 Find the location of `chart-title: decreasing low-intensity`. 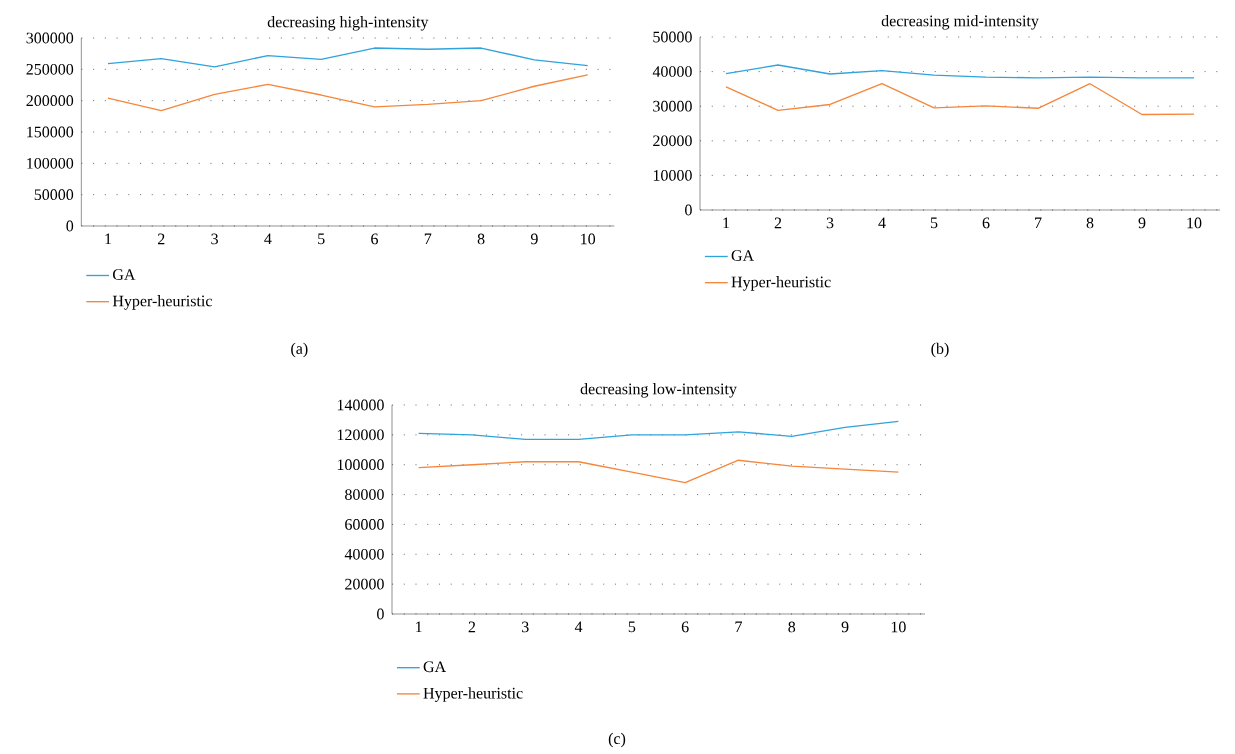

chart-title: decreasing low-intensity is located at coordinates (658, 390).